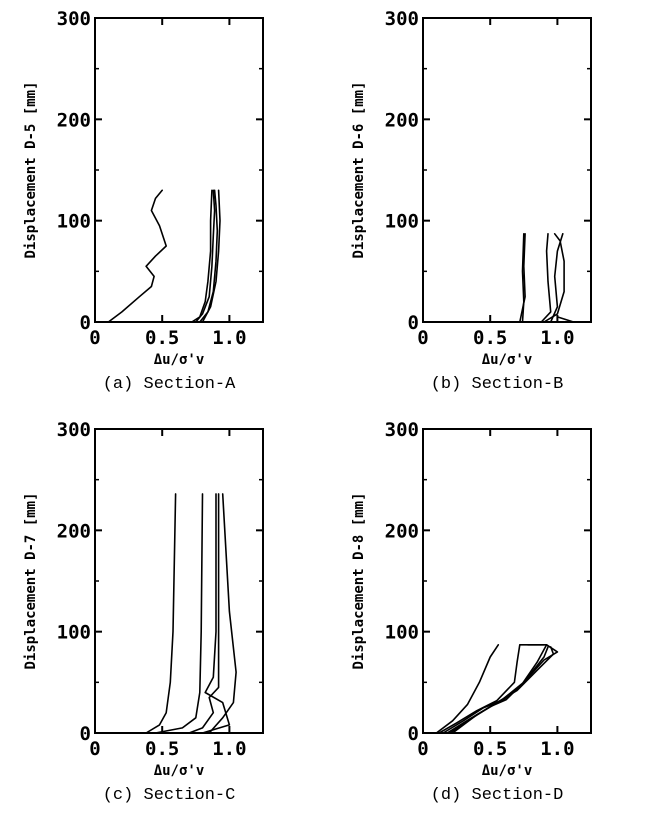 Image resolution: width=657 pixels, height=823 pixels. What do you see at coordinates (497, 384) in the screenshot?
I see `panel-caption: (b) Section-B` at bounding box center [497, 384].